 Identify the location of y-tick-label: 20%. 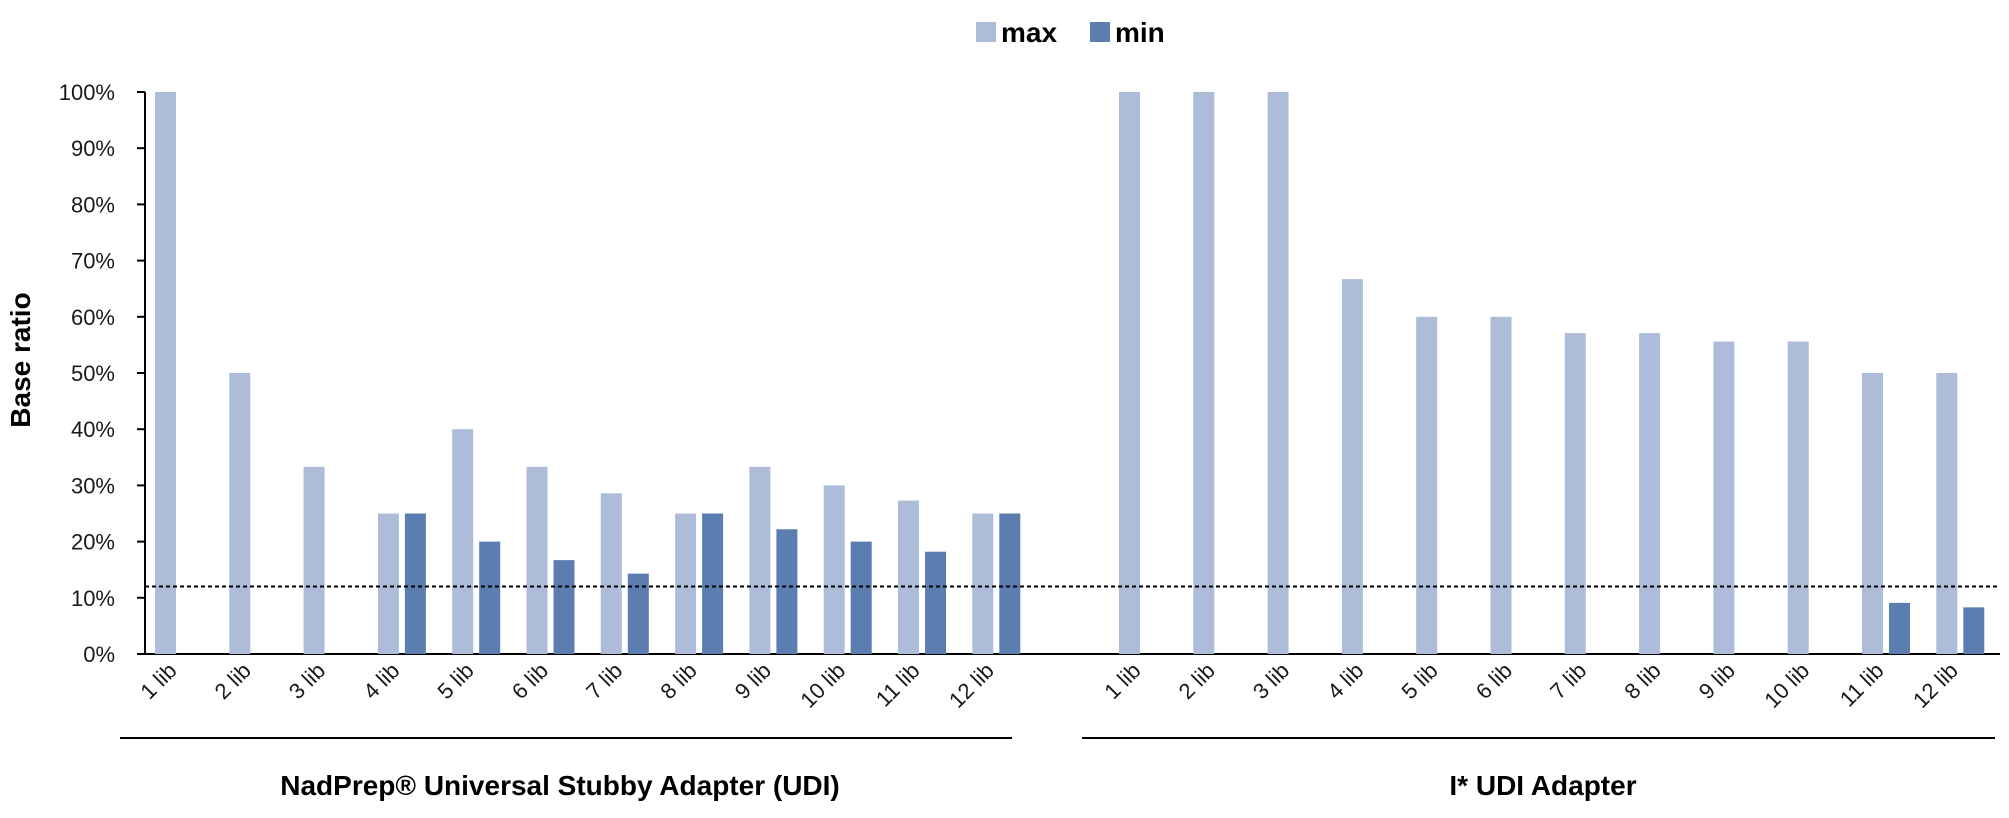
(93, 542).